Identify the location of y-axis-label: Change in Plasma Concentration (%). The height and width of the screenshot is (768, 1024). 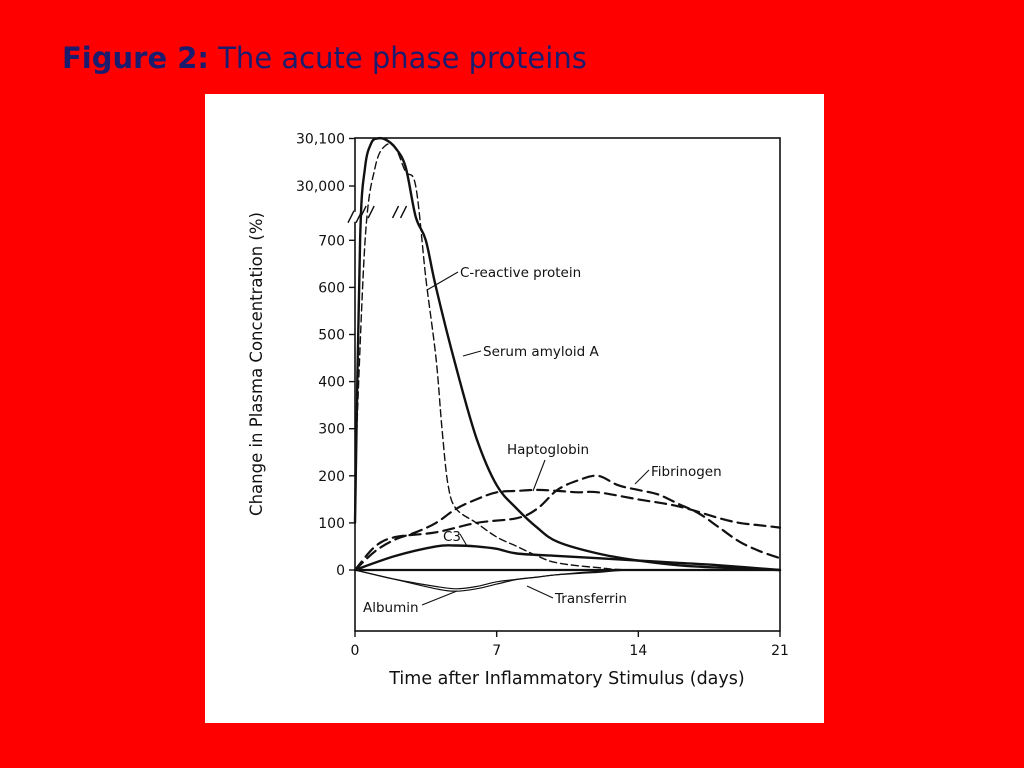
(256, 364).